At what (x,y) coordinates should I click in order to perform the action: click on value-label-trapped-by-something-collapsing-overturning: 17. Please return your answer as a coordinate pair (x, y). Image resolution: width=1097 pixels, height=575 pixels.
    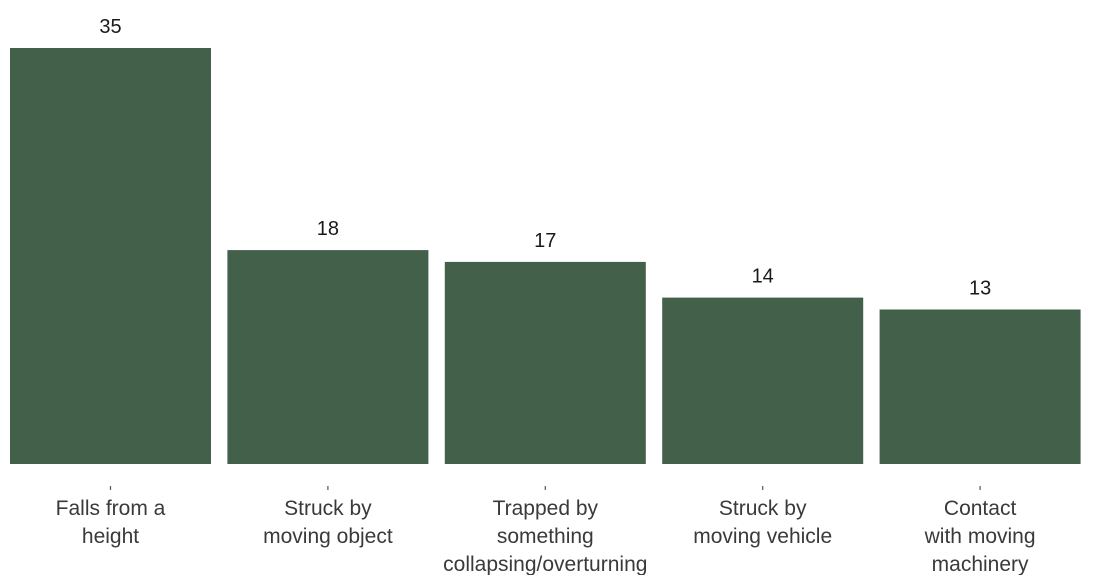
    Looking at the image, I should click on (545, 241).